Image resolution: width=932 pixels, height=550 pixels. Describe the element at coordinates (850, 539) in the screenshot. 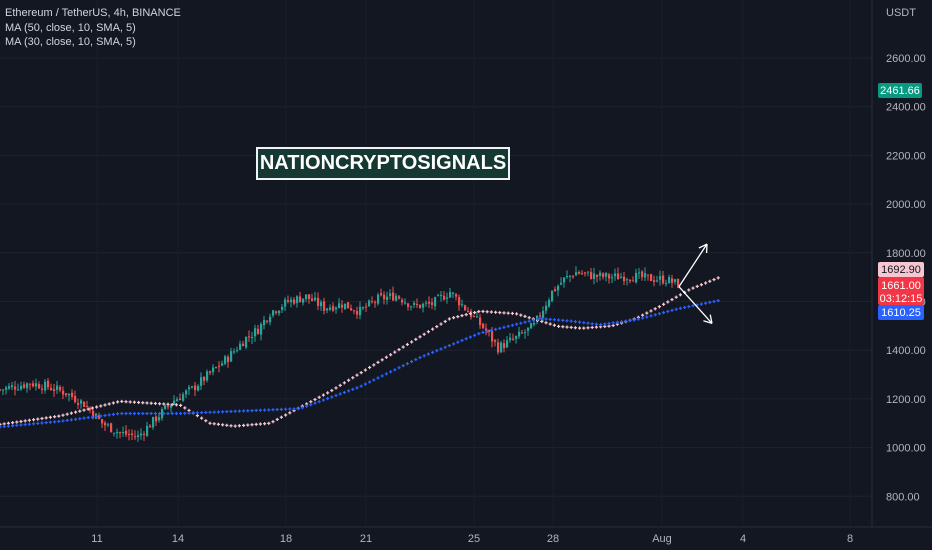

I see `time-tick-label: 8` at that location.